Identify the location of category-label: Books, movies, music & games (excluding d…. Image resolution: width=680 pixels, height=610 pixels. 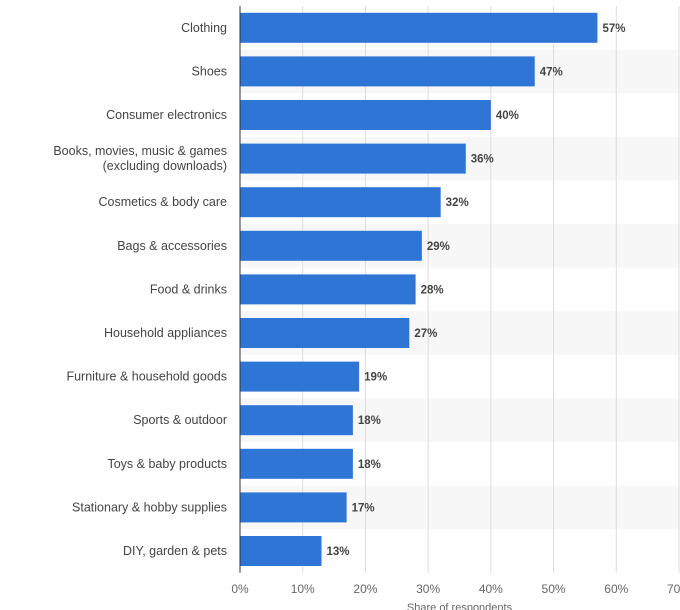
(140, 158).